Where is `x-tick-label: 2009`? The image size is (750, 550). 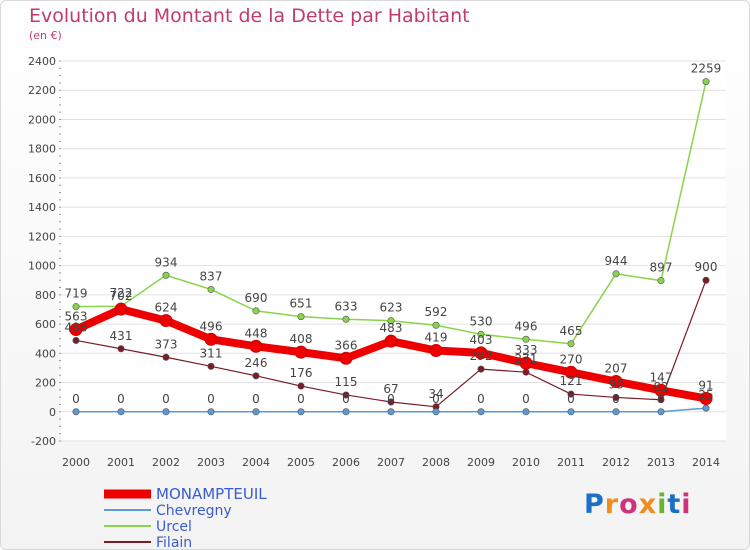 x-tick-label: 2009 is located at coordinates (481, 462).